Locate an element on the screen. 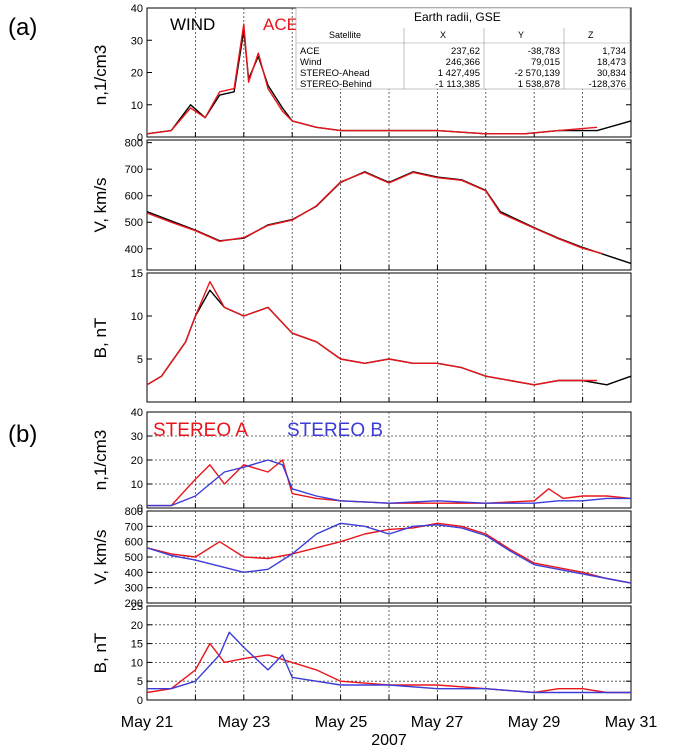  y-tick-label: 200 is located at coordinates (134, 604).